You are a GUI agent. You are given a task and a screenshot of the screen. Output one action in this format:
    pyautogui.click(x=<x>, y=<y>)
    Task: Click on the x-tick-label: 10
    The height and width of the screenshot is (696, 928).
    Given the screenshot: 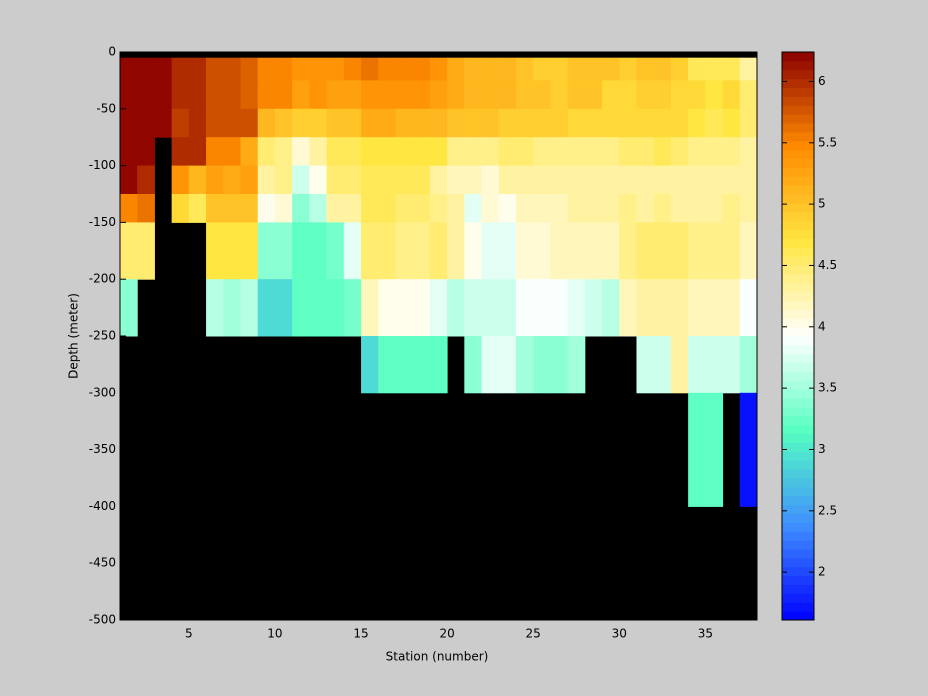 What is the action you would take?
    pyautogui.click(x=274, y=634)
    